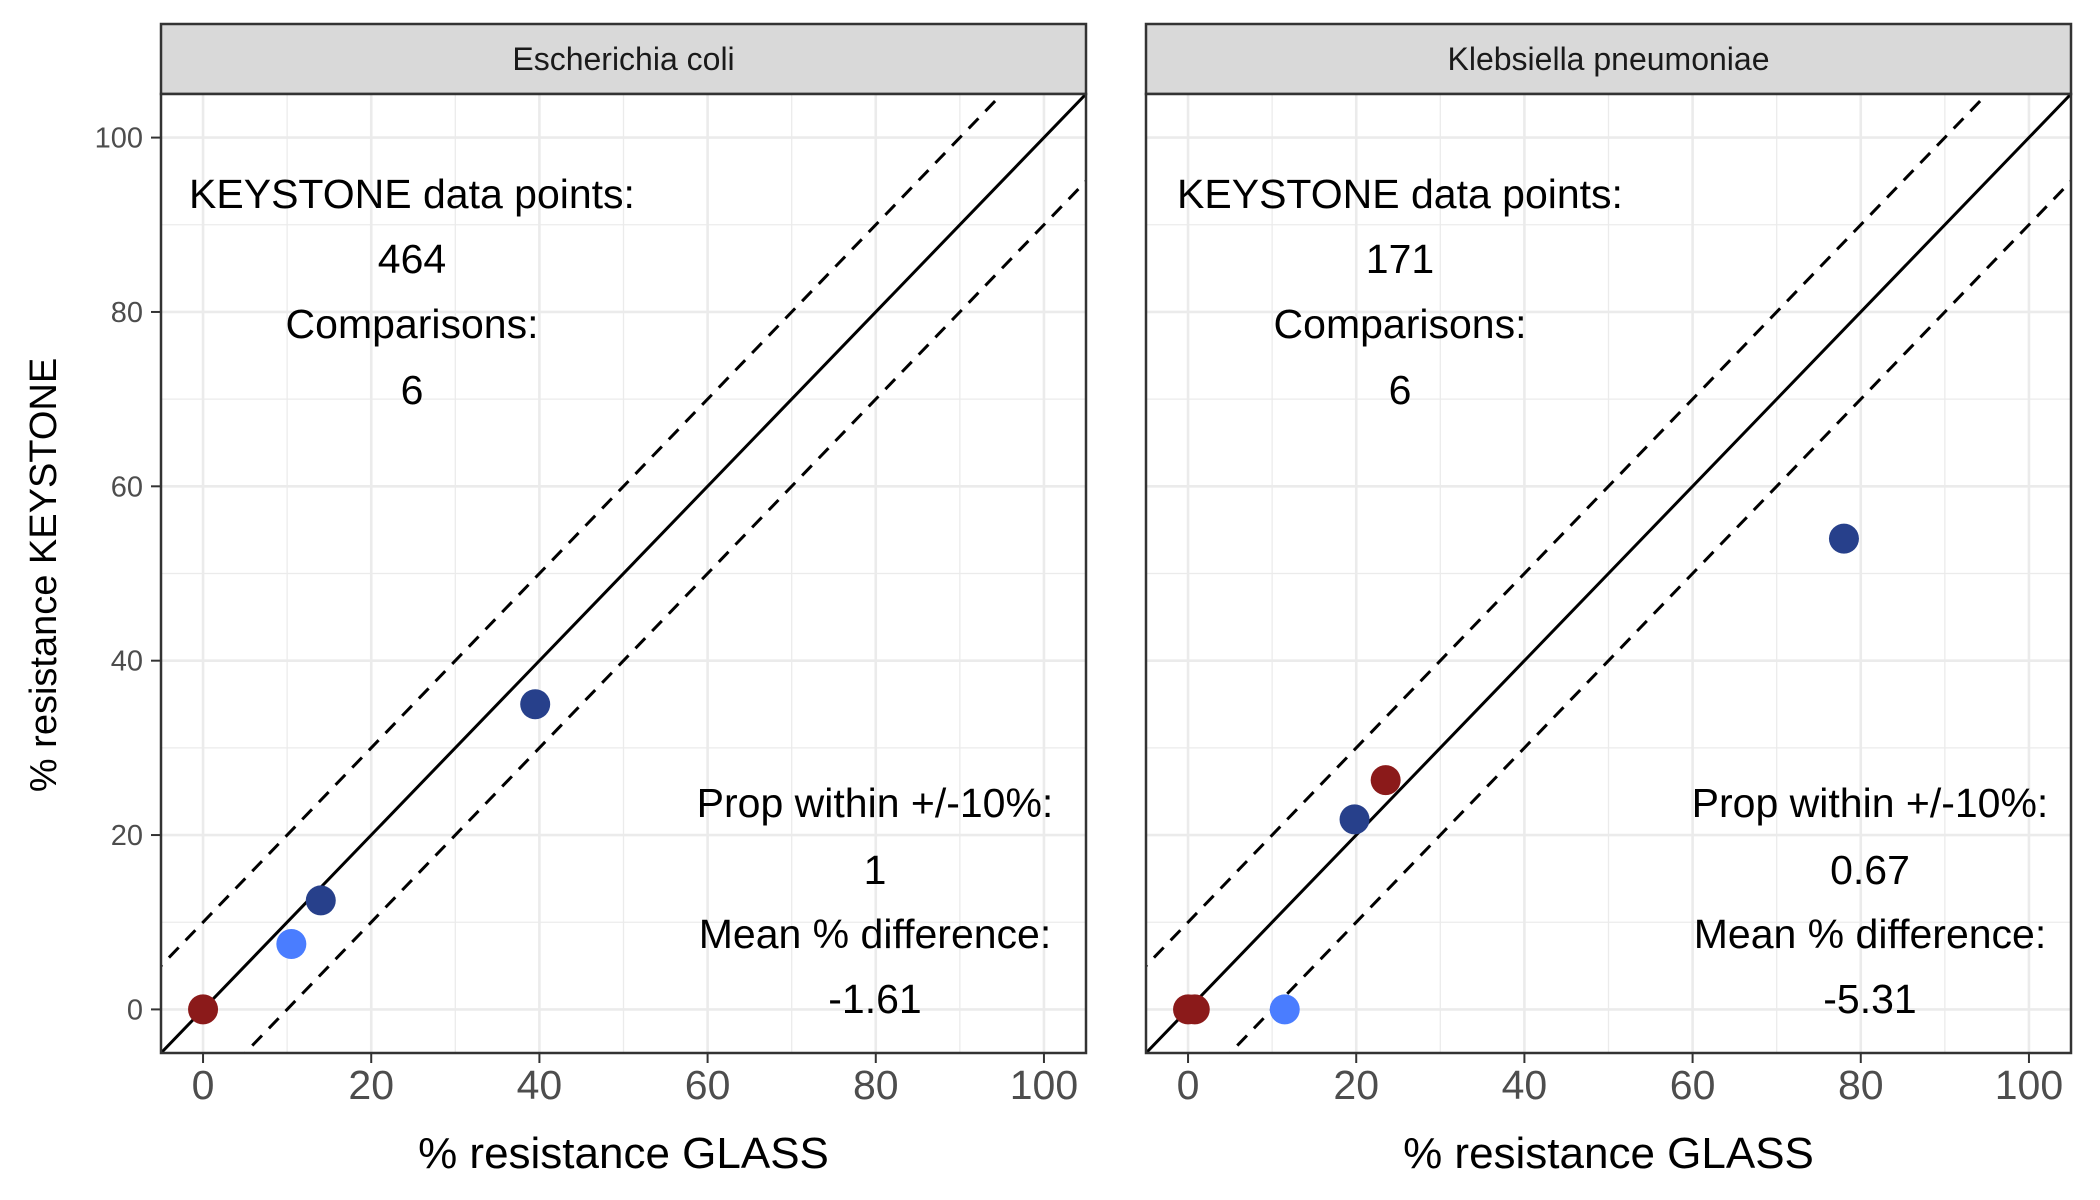 The height and width of the screenshot is (1200, 2100). I want to click on y-tick-label: 100, so click(119, 139).